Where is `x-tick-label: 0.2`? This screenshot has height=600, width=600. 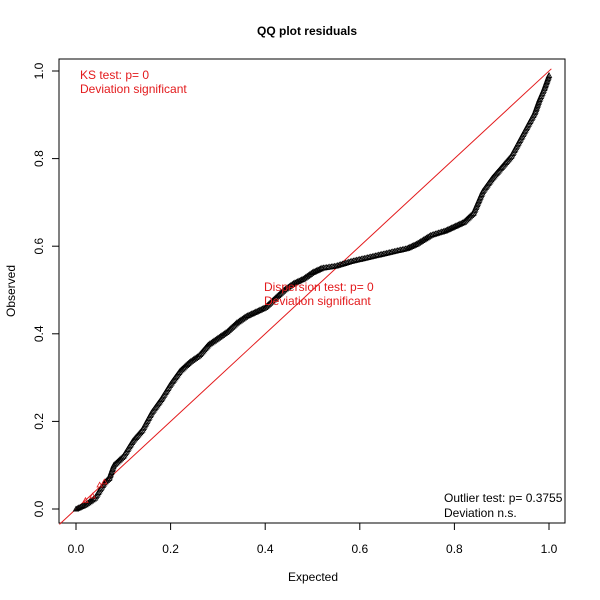
x-tick-label: 0.2 is located at coordinates (170, 549).